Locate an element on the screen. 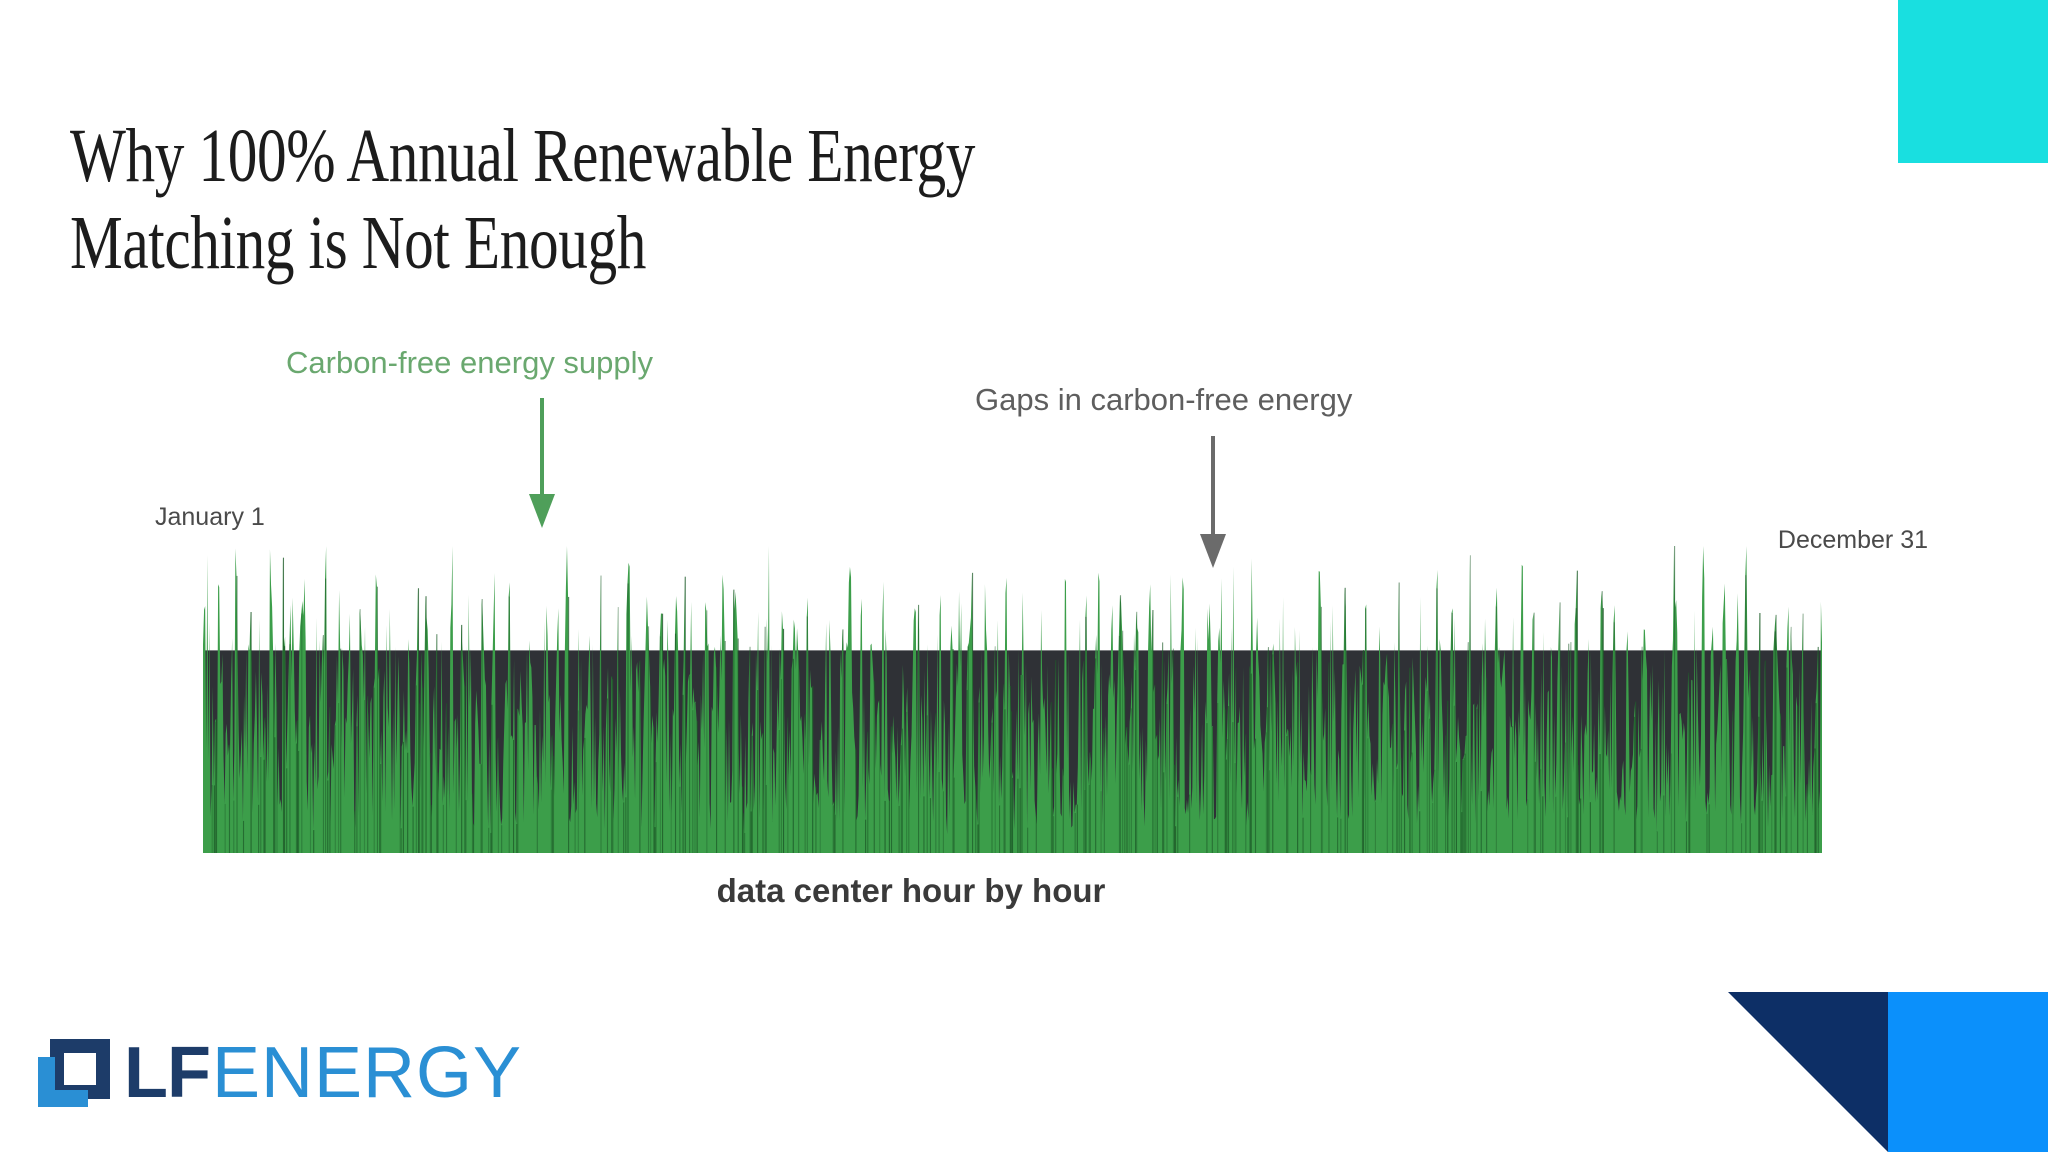  annotation-gaps: Gaps in carbon-free energy is located at coordinates (1164, 399).